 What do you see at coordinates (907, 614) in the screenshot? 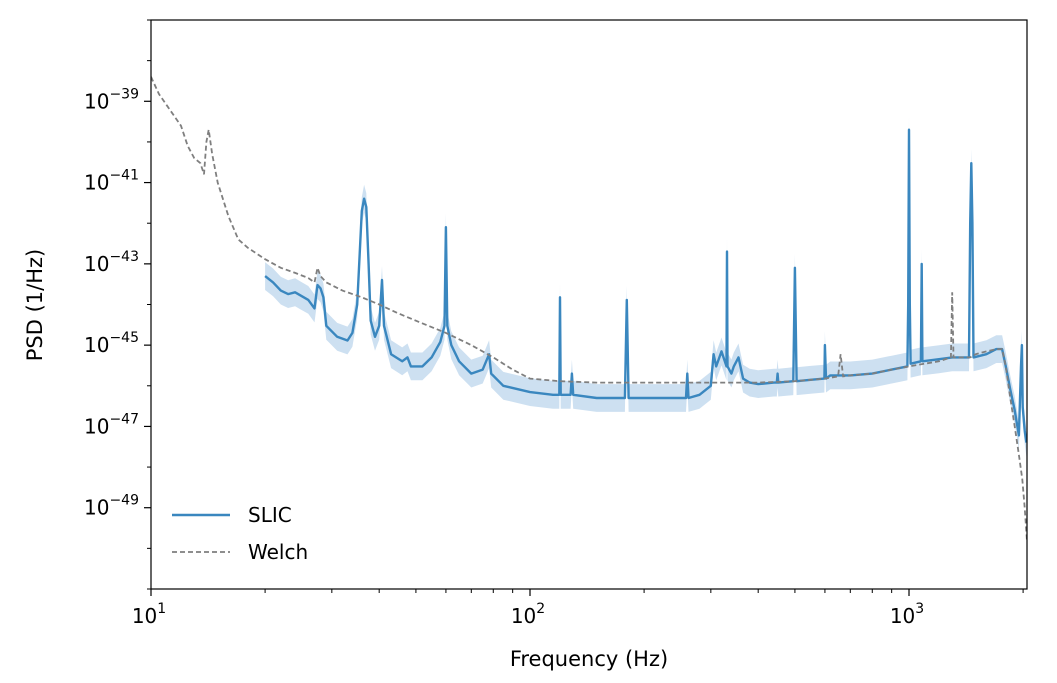
I see `x-tick-label: 10³` at bounding box center [907, 614].